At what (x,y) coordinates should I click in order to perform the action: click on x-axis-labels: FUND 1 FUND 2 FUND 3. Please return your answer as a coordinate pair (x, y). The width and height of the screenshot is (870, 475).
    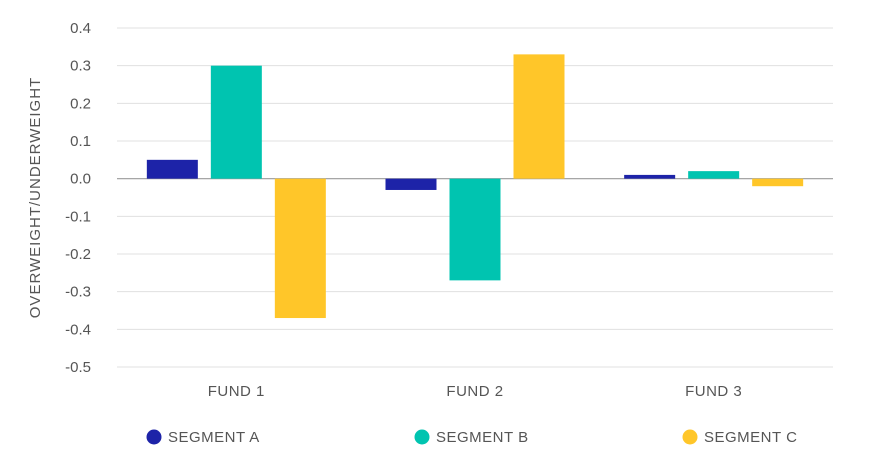
    Looking at the image, I should click on (475, 391).